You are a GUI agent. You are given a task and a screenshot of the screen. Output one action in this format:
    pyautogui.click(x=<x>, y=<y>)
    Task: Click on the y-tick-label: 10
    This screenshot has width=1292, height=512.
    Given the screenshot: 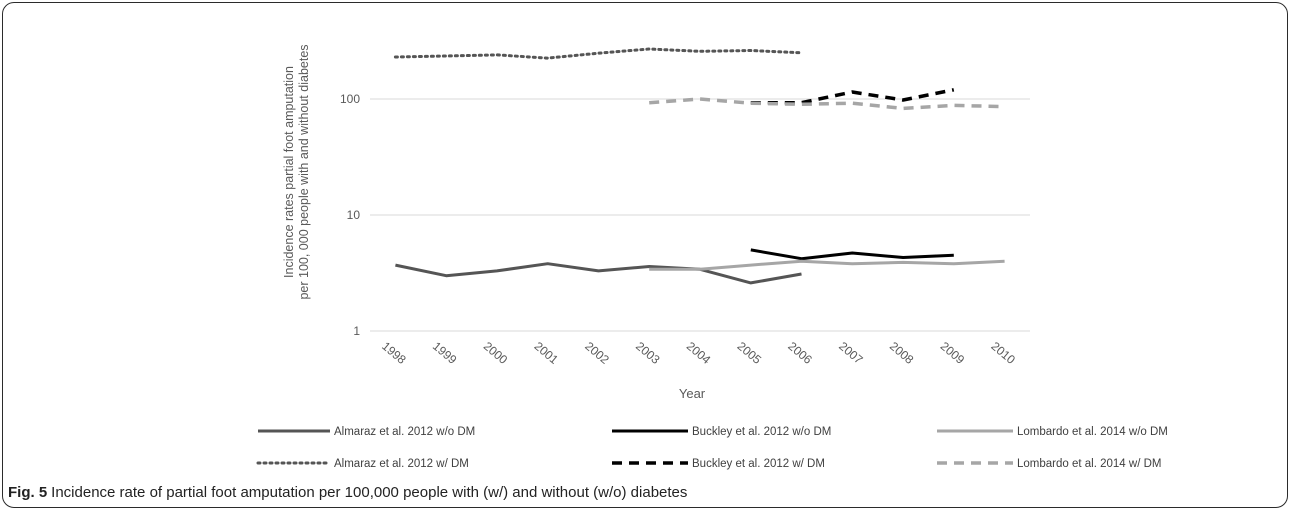 What is the action you would take?
    pyautogui.click(x=354, y=215)
    